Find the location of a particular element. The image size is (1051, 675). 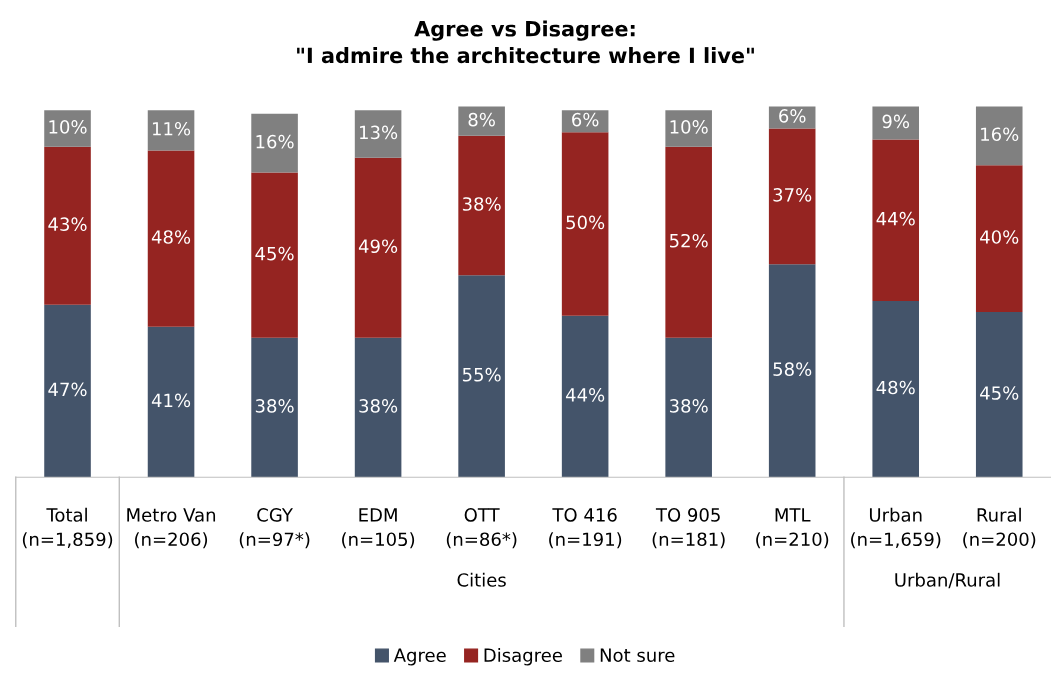

data-label: 43% is located at coordinates (67, 224).